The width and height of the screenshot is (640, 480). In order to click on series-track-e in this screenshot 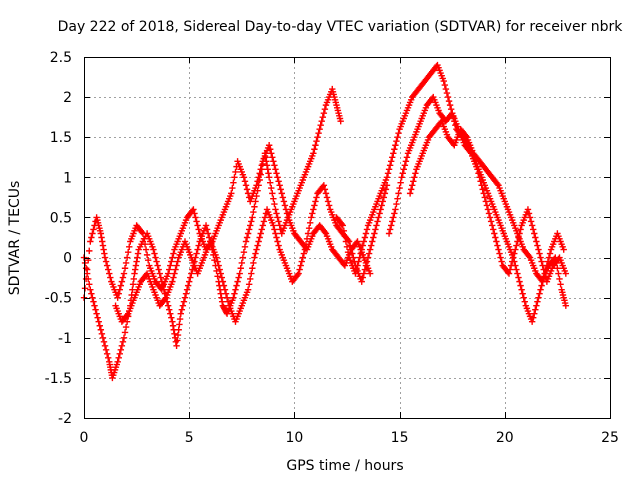, I will do `click(477, 189)`.